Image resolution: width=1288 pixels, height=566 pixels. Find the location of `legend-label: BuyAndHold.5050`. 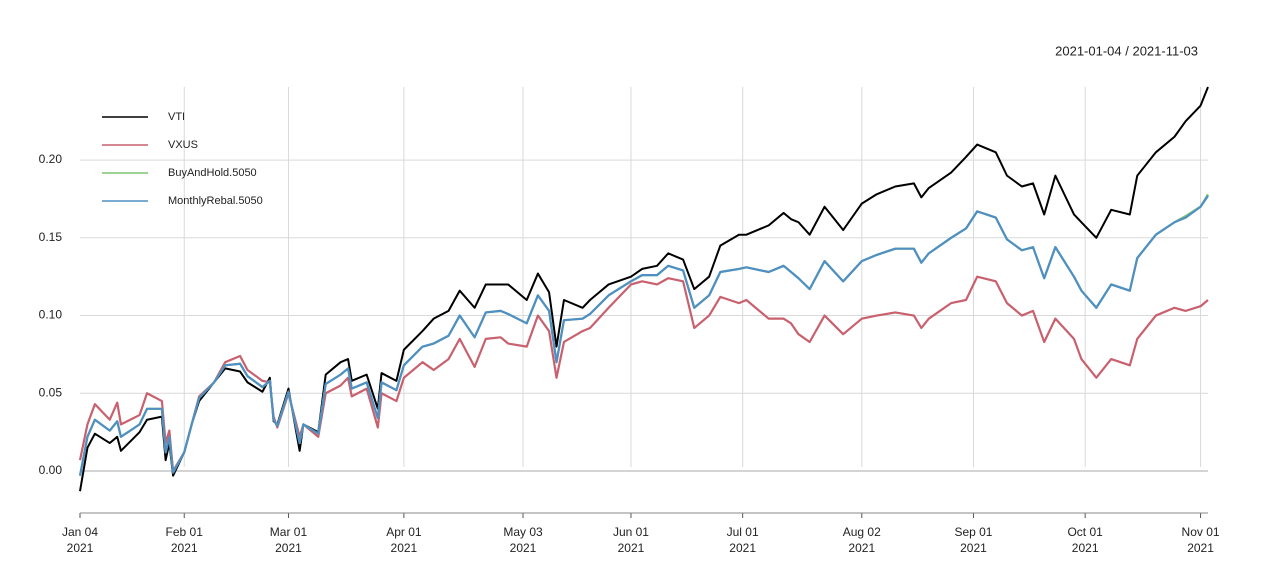

legend-label: BuyAndHold.5050 is located at coordinates (212, 173).